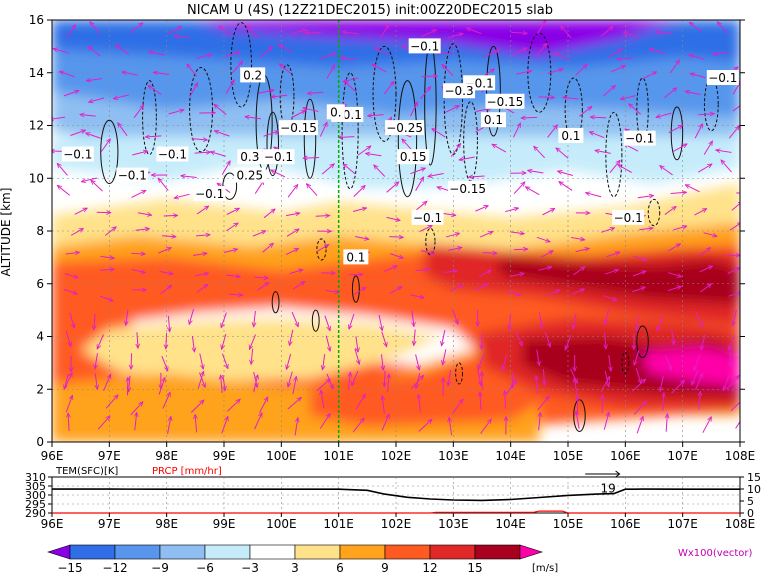 Image resolution: width=767 pixels, height=579 pixels. I want to click on colorbar-label: 15, so click(474, 568).